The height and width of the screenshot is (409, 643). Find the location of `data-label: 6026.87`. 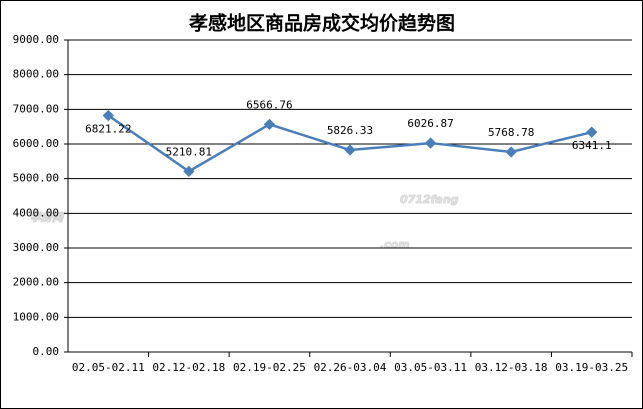

data-label: 6026.87 is located at coordinates (430, 123).